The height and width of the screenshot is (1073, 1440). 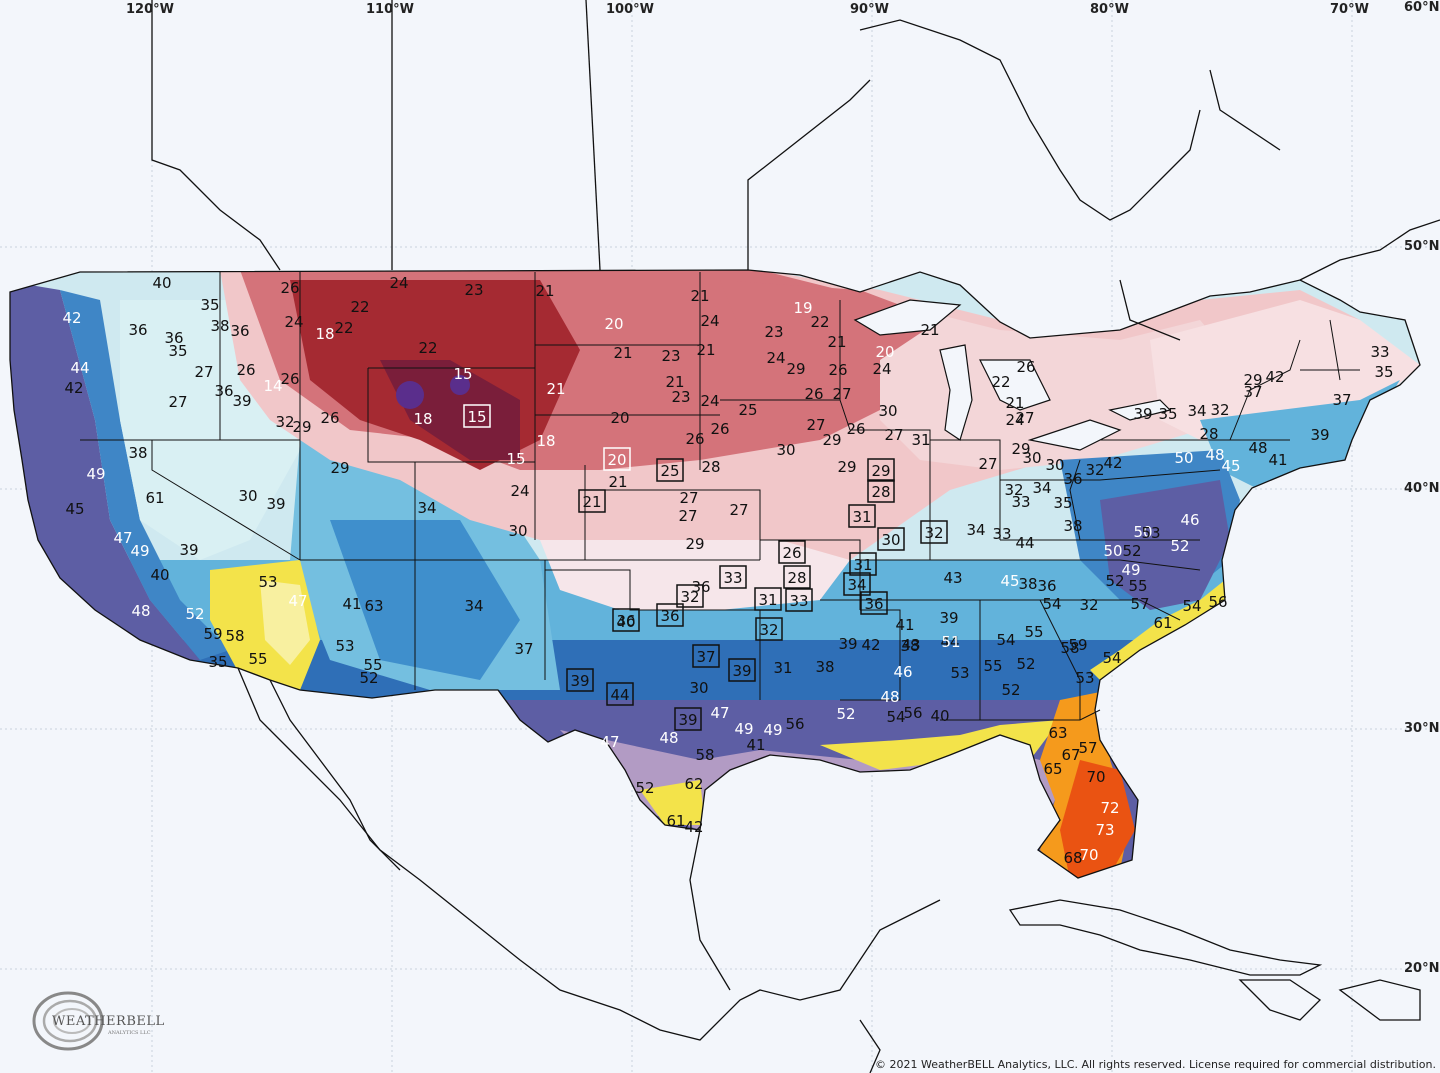 I want to click on temperature-label: 73, so click(x=1104, y=830).